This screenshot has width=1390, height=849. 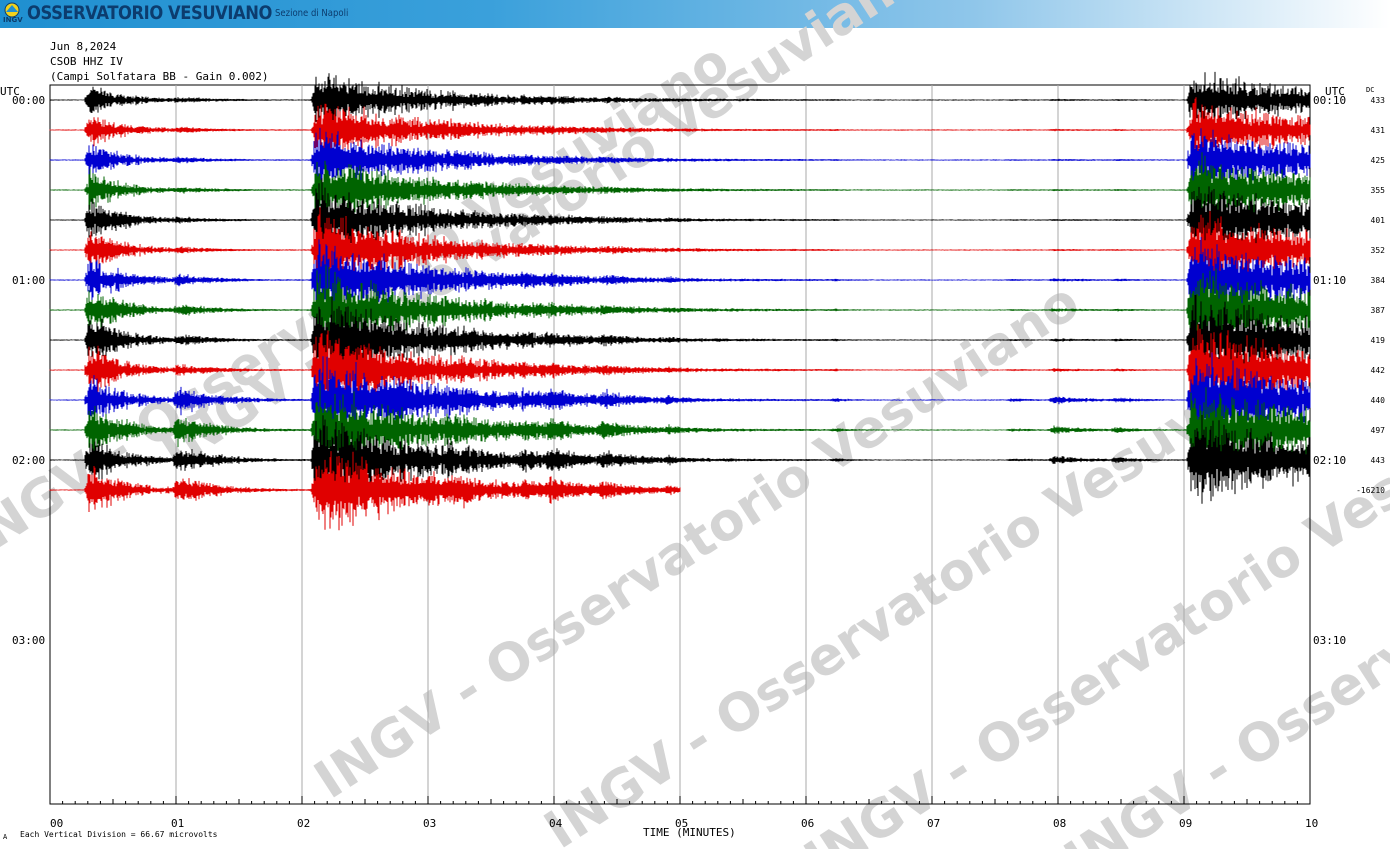 I want to click on x-tick-label: 02, so click(x=303, y=823).